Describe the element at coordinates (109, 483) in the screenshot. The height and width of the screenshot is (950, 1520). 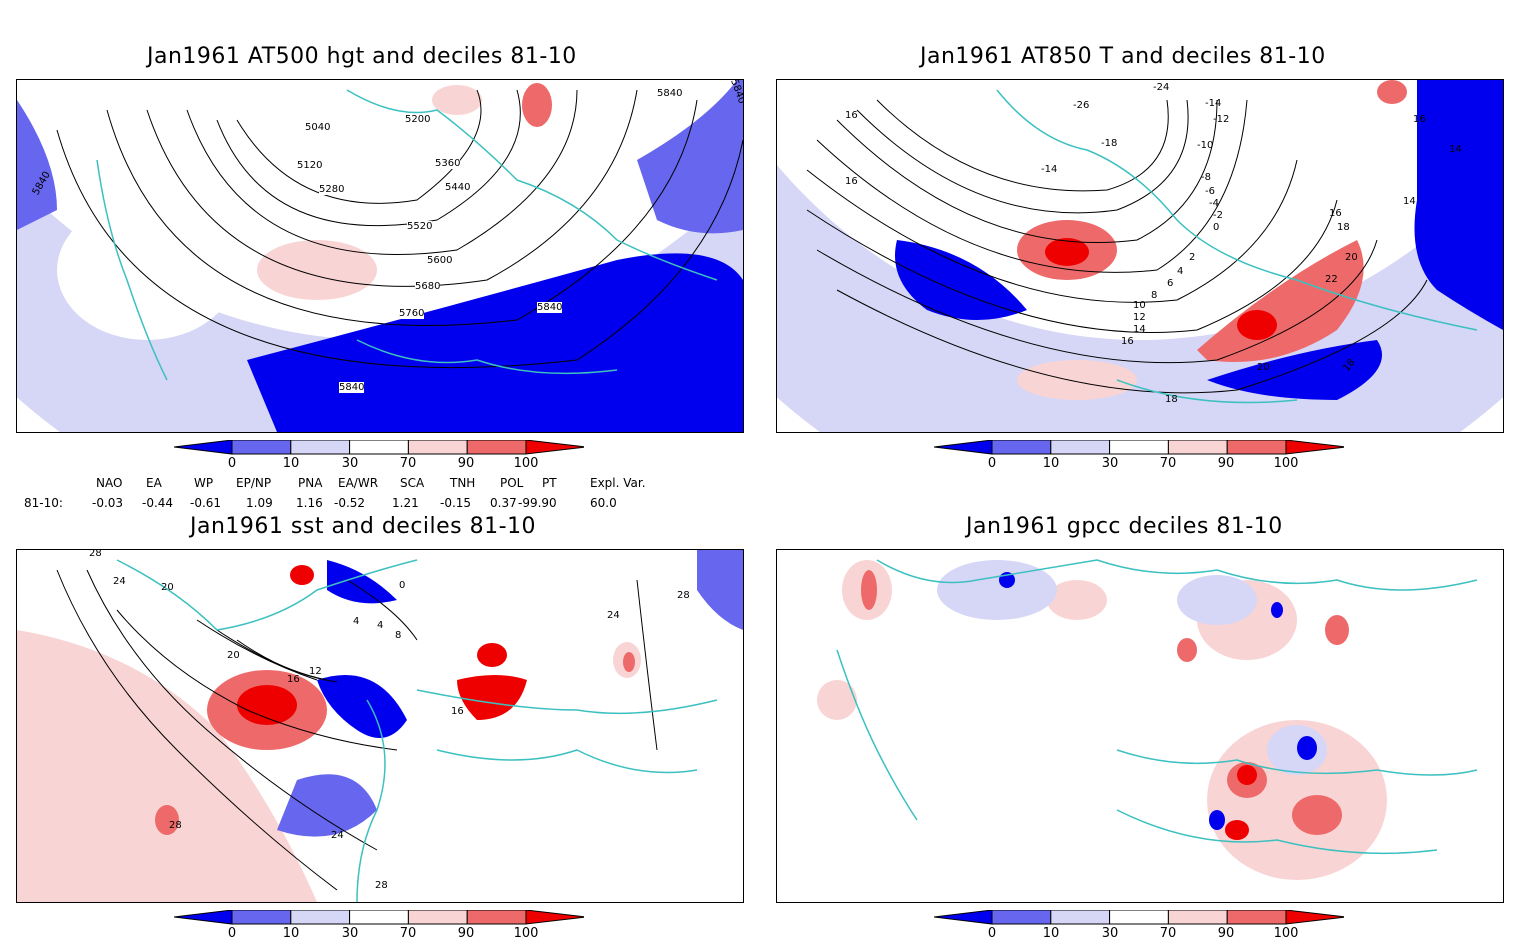
I see `index-header: NAO` at that location.